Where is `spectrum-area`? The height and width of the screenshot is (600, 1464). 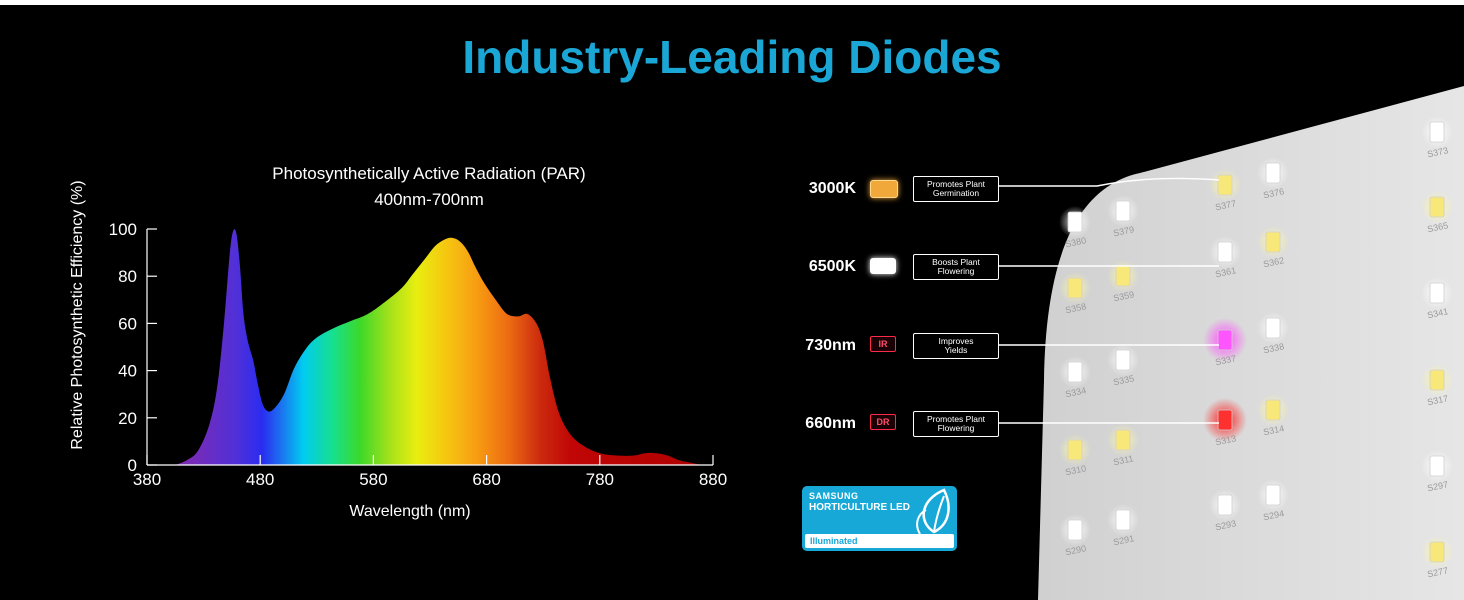 spectrum-area is located at coordinates (438, 347).